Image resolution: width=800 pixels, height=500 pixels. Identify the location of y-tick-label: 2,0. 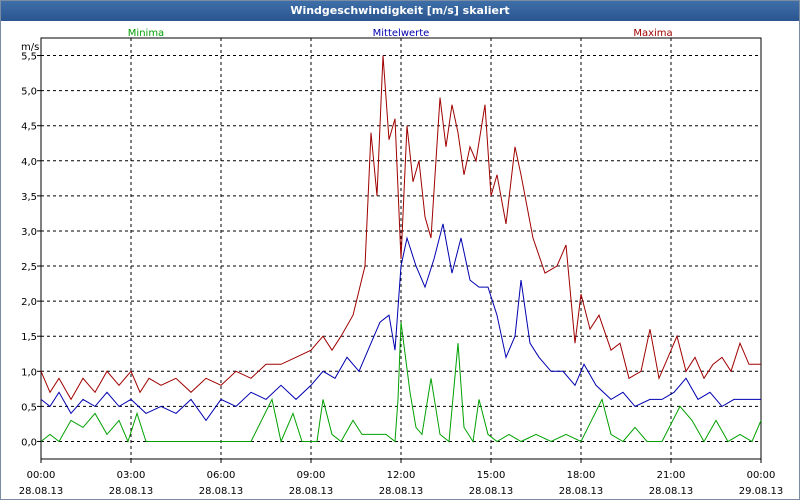
(29, 302).